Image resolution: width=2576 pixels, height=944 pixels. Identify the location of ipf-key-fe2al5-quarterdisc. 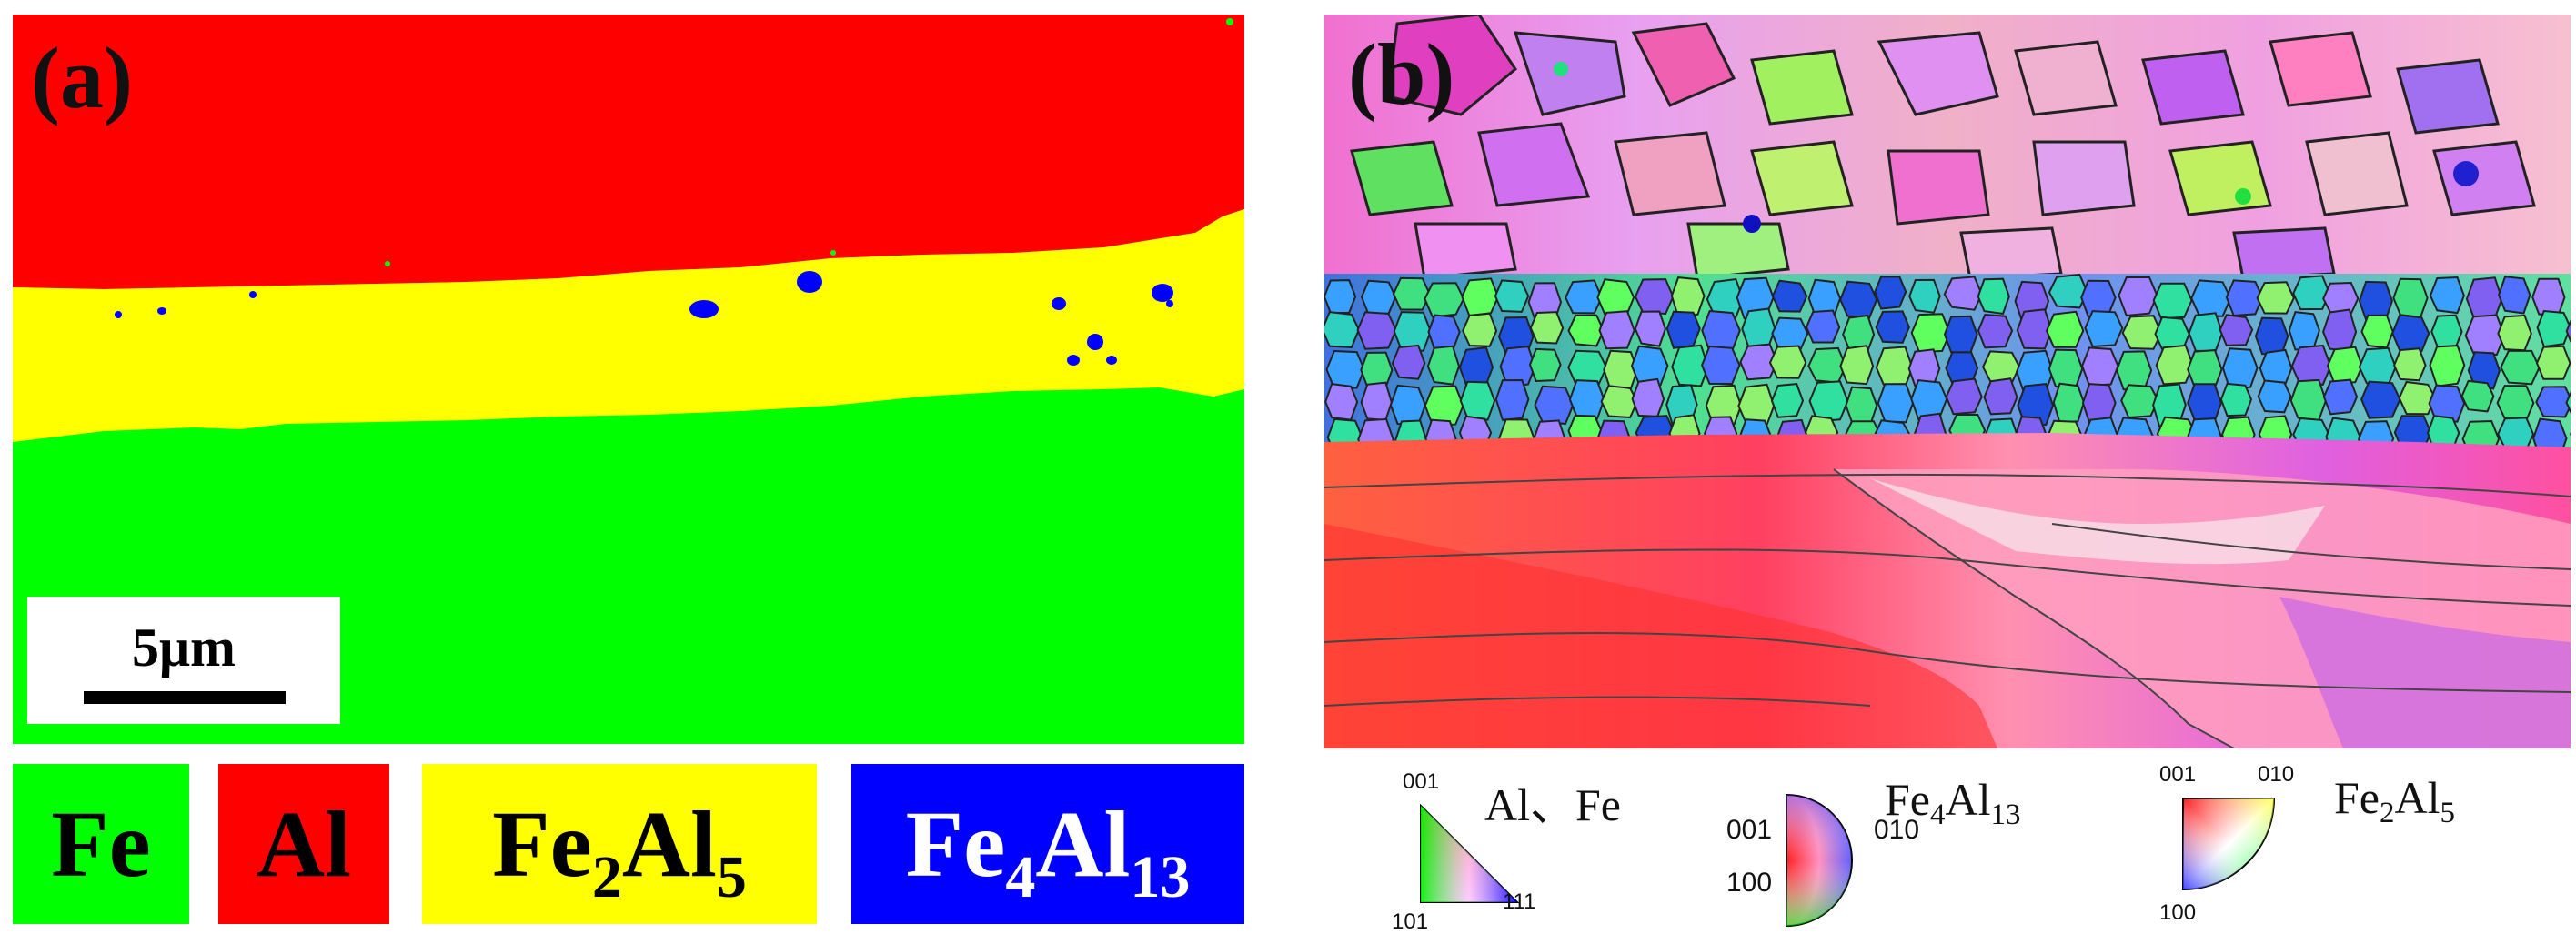
(2229, 844).